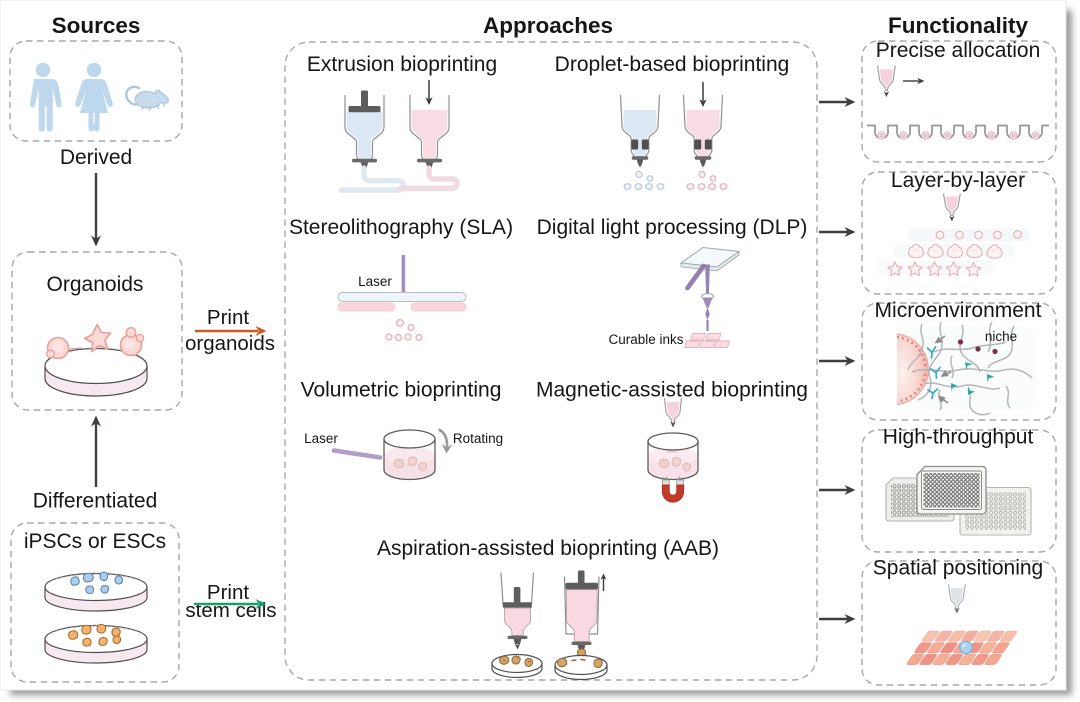 The width and height of the screenshot is (1080, 702). Describe the element at coordinates (402, 64) in the screenshot. I see `svg-text: Extrusion bioprinting` at that location.